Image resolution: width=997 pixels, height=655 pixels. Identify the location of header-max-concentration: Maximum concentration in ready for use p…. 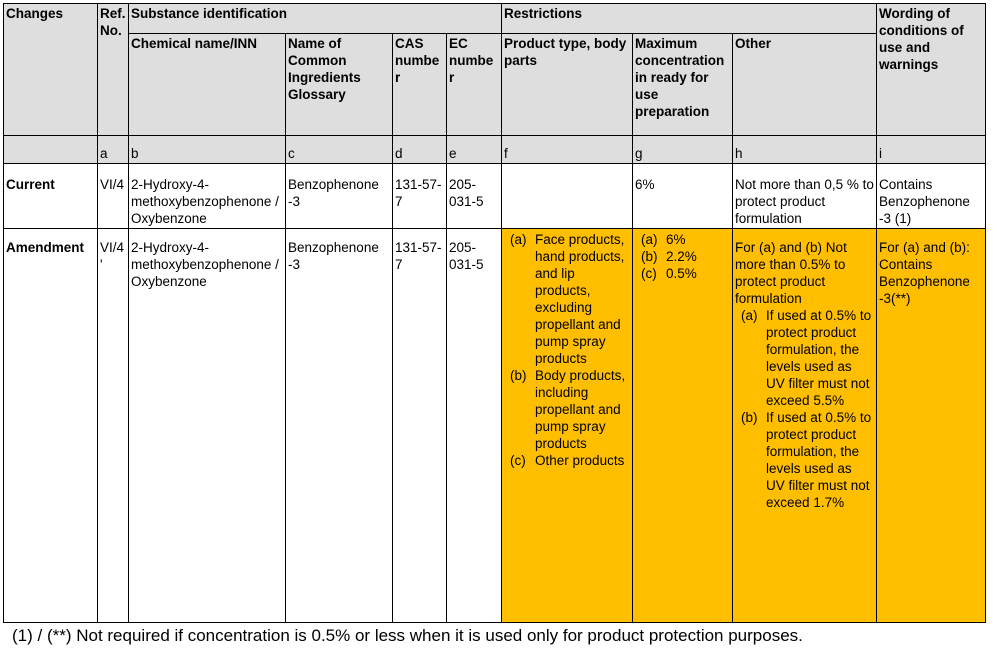
(683, 84).